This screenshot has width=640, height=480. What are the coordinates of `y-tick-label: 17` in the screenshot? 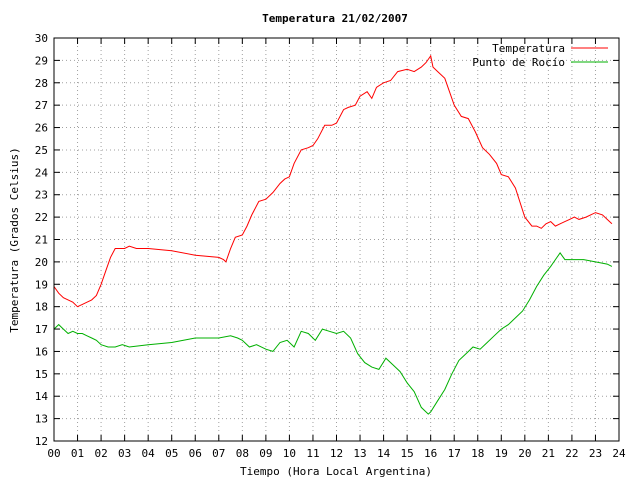 It's located at (41, 329).